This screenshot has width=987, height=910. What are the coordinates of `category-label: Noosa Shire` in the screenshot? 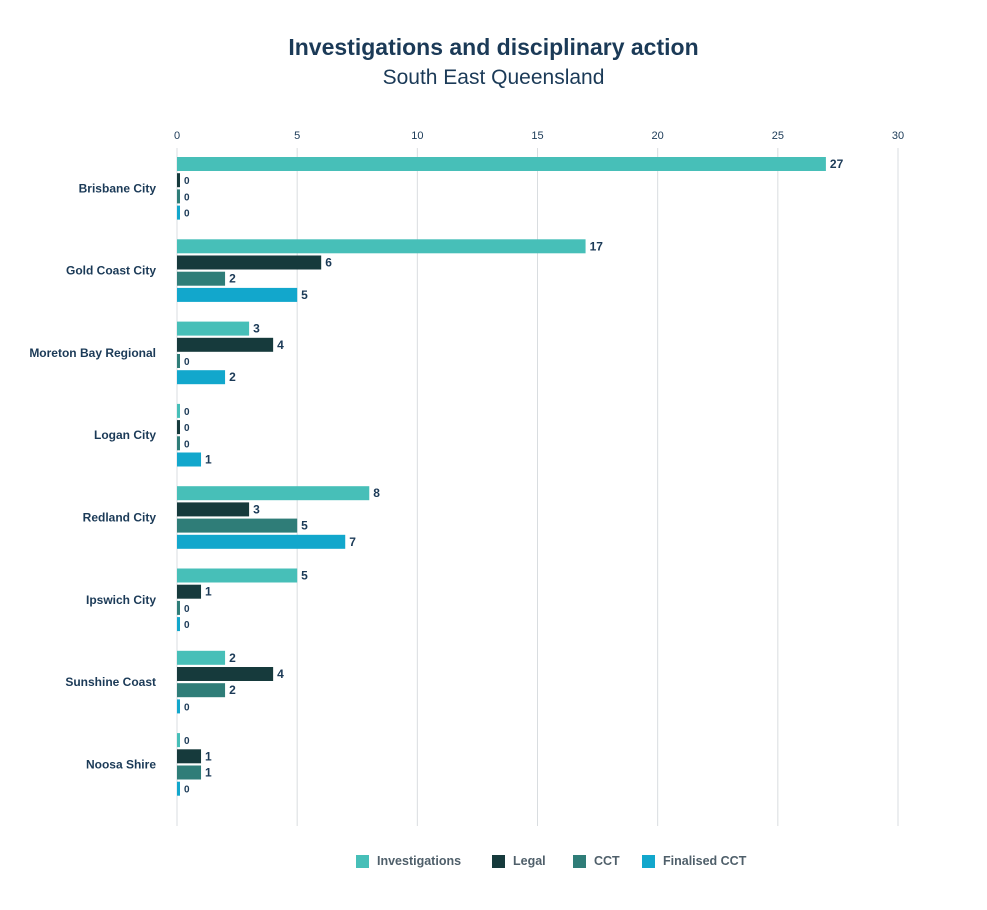 It's located at (121, 764).